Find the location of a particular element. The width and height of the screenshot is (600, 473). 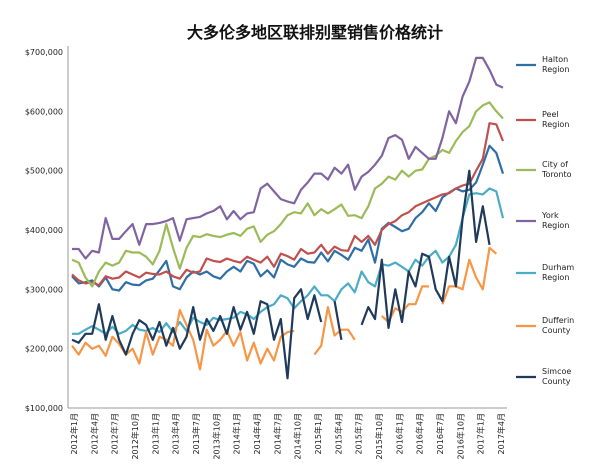

chart-title: 大多伦多地区联排别墅销售价格统计 is located at coordinates (315, 32).